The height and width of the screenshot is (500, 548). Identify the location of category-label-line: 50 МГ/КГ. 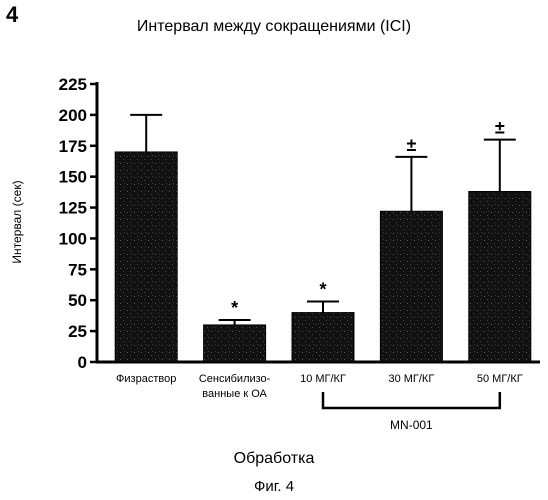
(500, 379).